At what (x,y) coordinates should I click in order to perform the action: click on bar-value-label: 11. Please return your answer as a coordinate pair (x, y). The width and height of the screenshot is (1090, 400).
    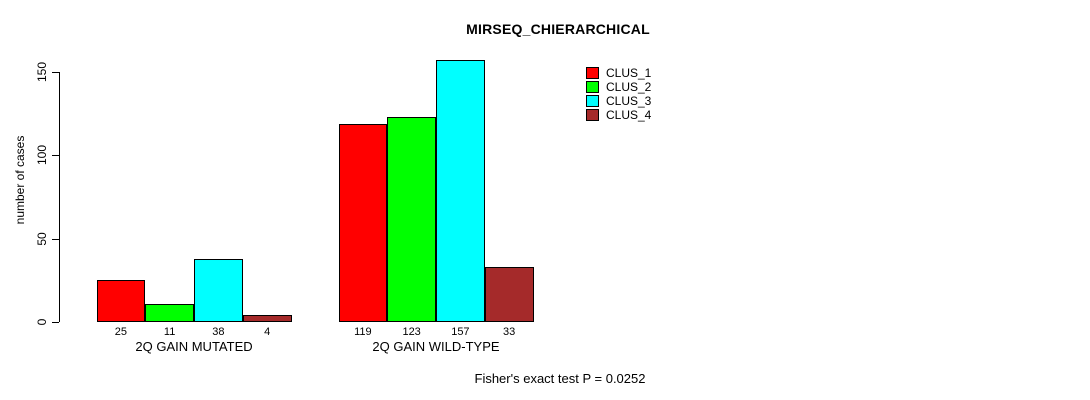
    Looking at the image, I should click on (169, 332).